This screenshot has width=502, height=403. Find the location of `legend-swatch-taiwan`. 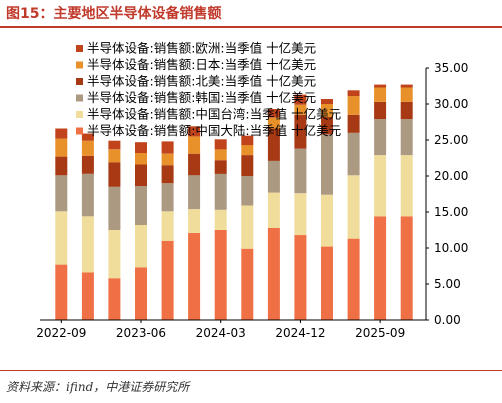

legend-swatch-taiwan is located at coordinates (79, 114).